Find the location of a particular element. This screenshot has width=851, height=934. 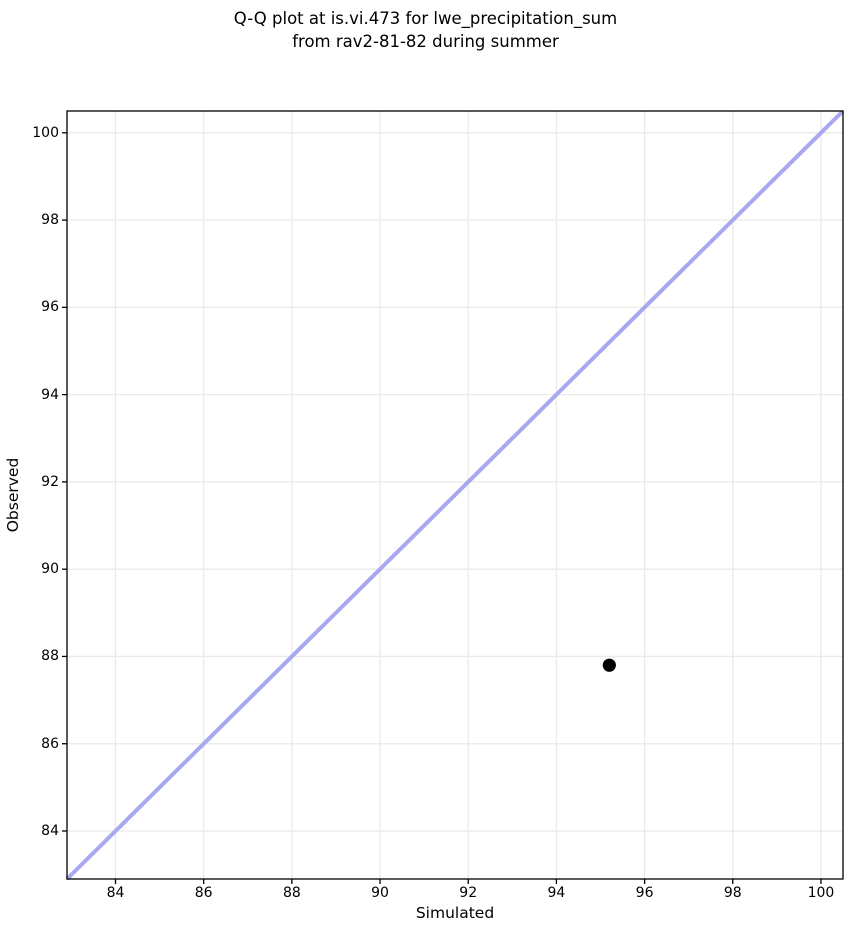

x-tick-label: 98 is located at coordinates (732, 893).